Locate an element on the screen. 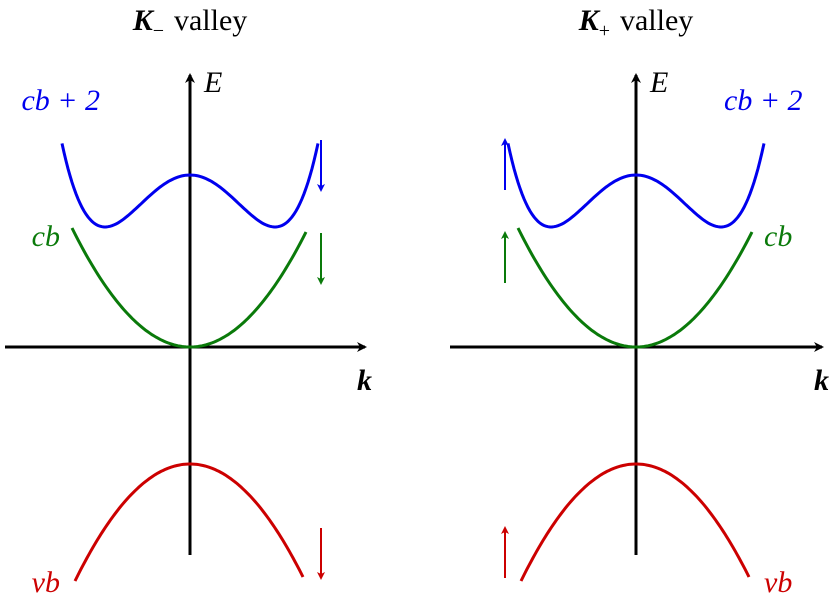  panel-title: K+ valley is located at coordinates (636, 23).